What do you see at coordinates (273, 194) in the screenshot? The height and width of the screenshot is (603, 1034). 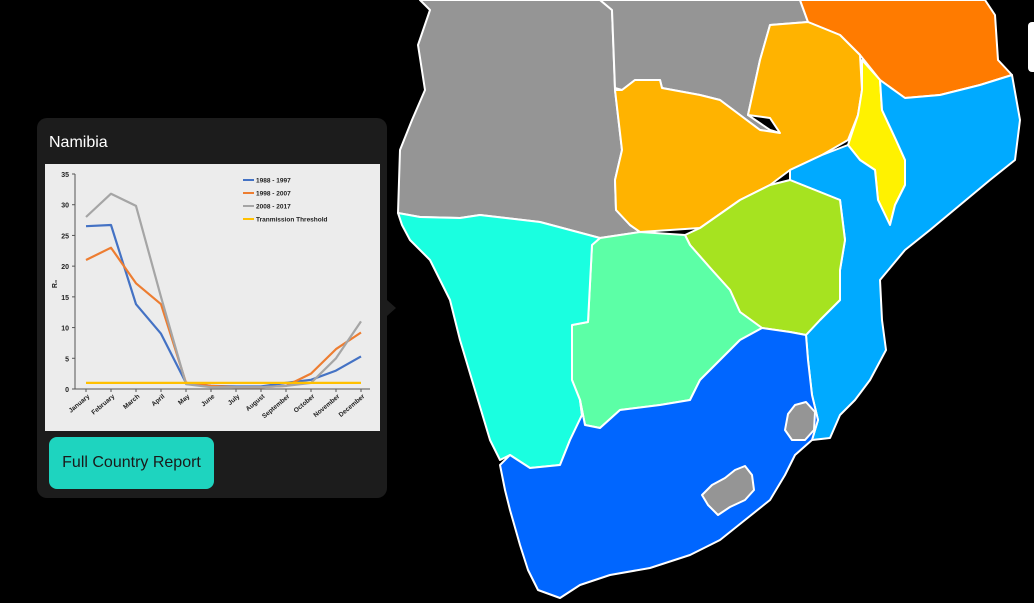 I see `legend-label: 1998 - 2007` at bounding box center [273, 194].